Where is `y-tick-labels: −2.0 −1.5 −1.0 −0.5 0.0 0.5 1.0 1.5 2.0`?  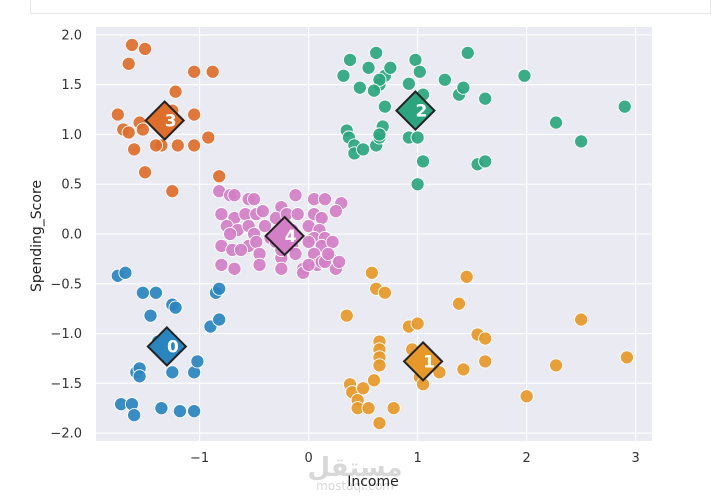 y-tick-labels: −2.0 −1.5 −1.0 −0.5 0.0 0.5 1.0 1.5 2.0 is located at coordinates (66, 234).